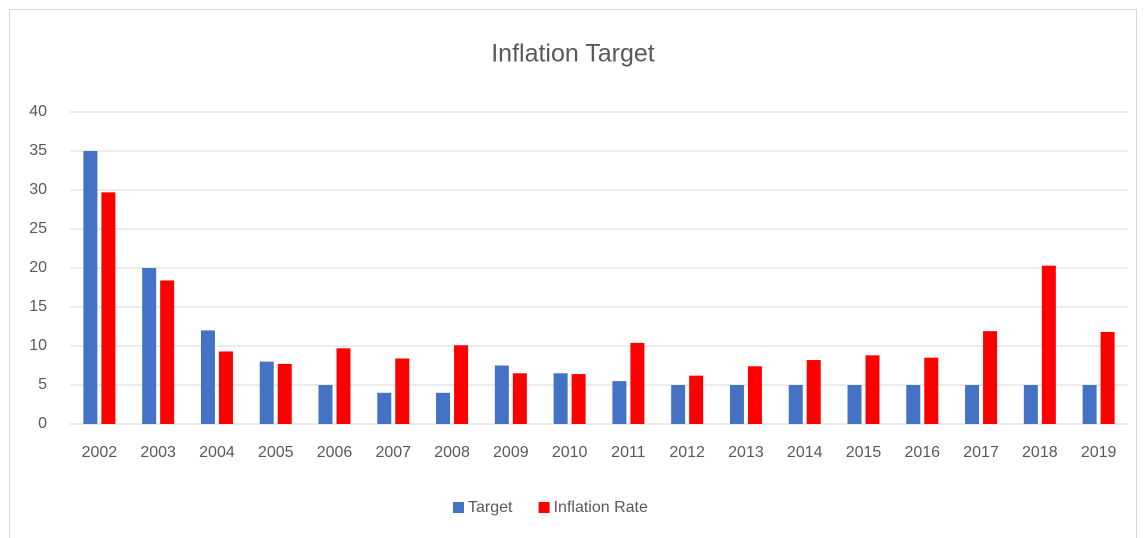 Image resolution: width=1147 pixels, height=538 pixels. Describe the element at coordinates (511, 452) in the screenshot. I see `x-tick-label: 2009` at that location.